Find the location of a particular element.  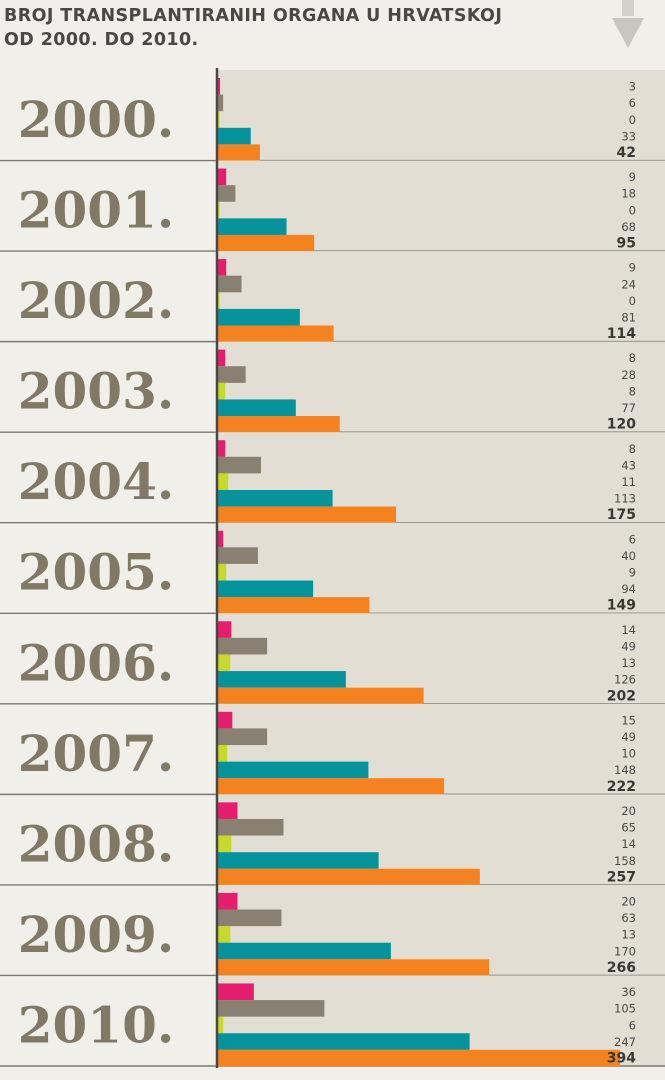

value-label: 18 is located at coordinates (628, 194).